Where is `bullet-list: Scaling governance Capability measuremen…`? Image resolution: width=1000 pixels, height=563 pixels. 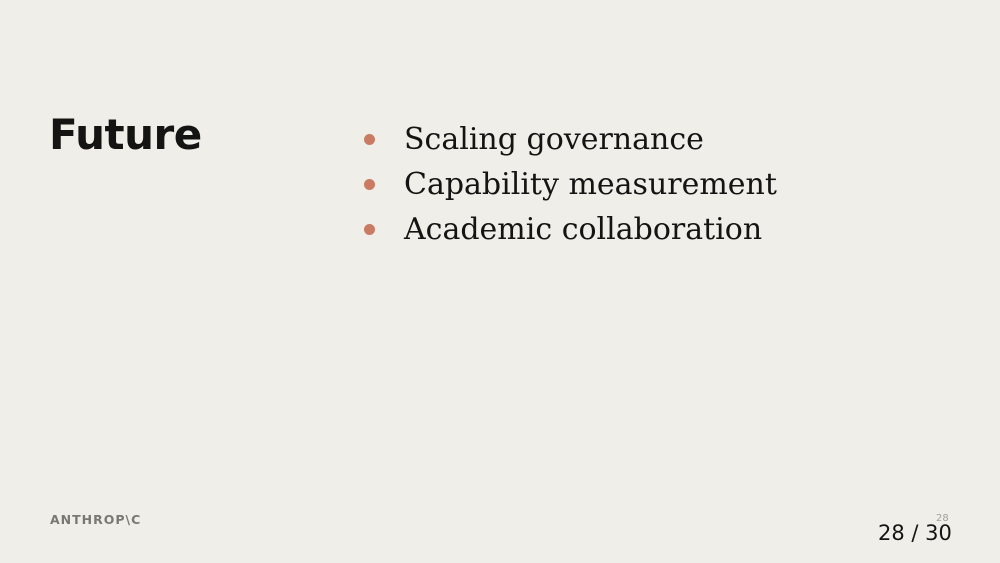
bullet-list: Scaling governance Capability measuremen… is located at coordinates (570, 184).